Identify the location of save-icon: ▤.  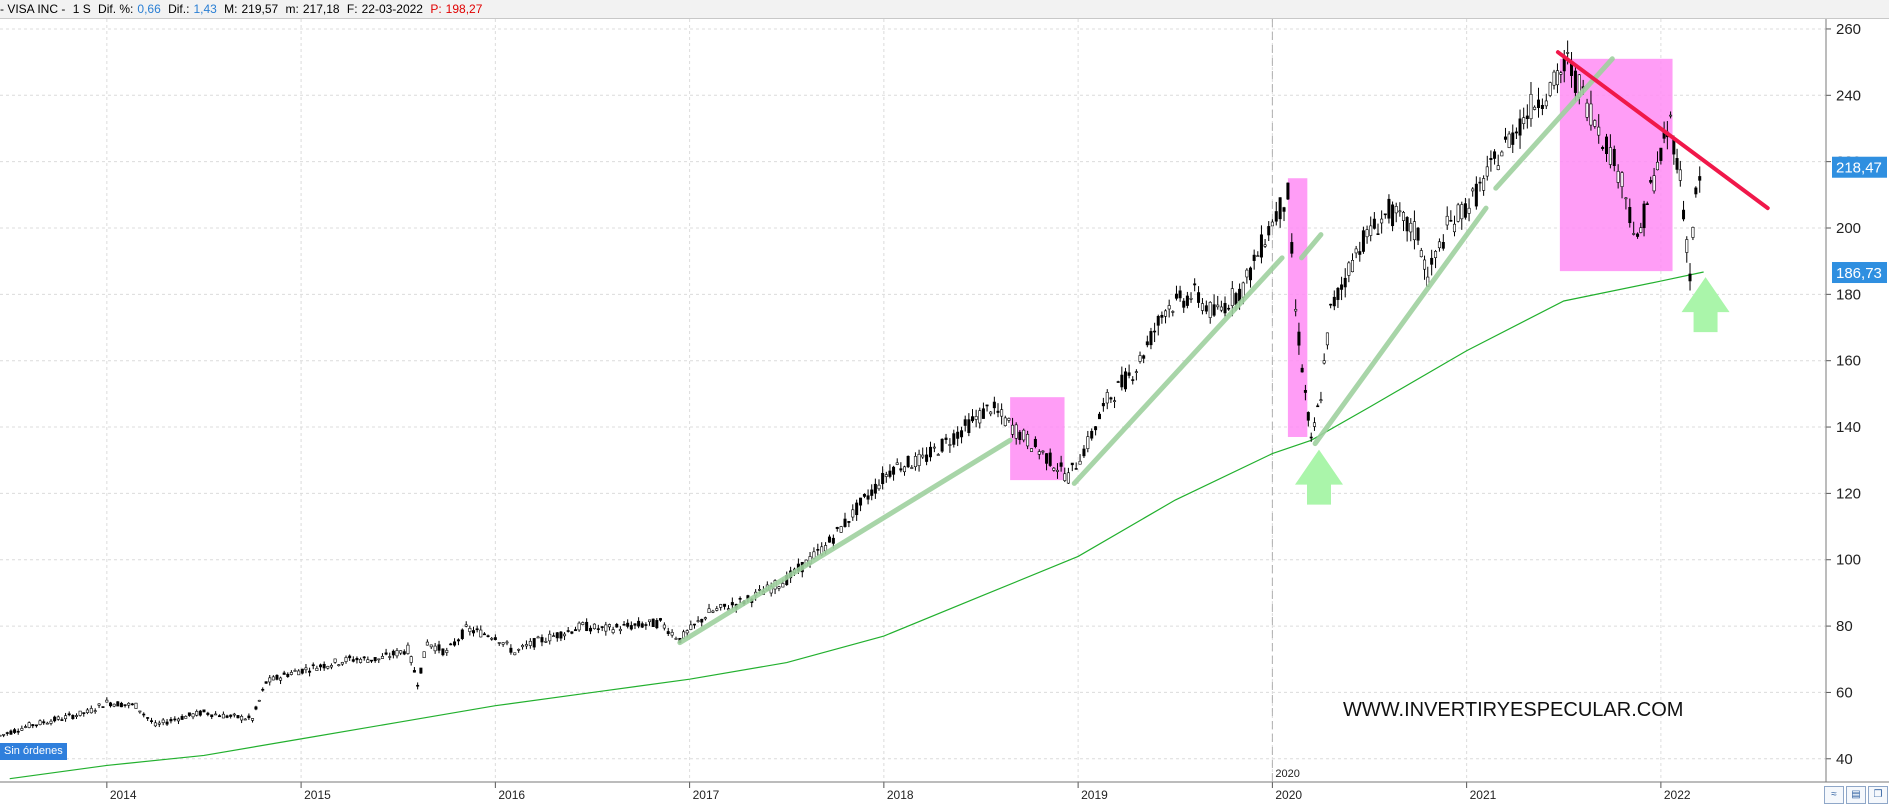
(1856, 795).